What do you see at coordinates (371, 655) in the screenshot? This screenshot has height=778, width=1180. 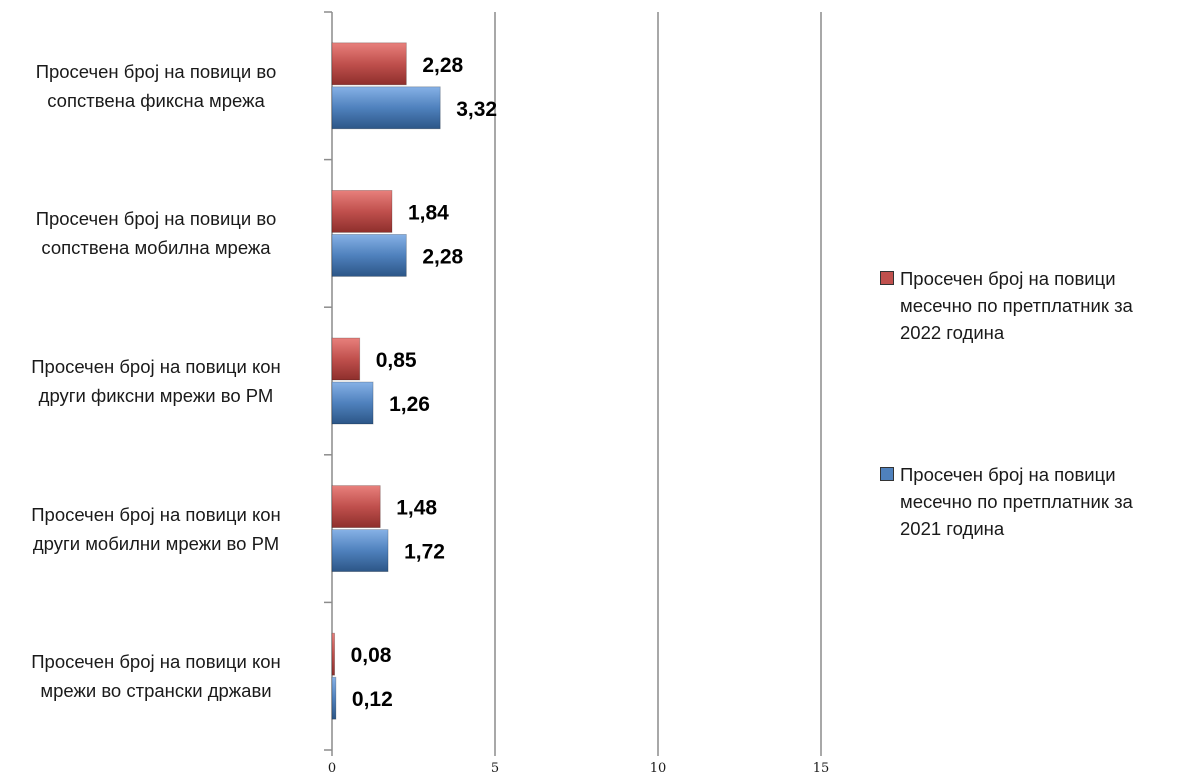 I see `data-label: 0,08` at bounding box center [371, 655].